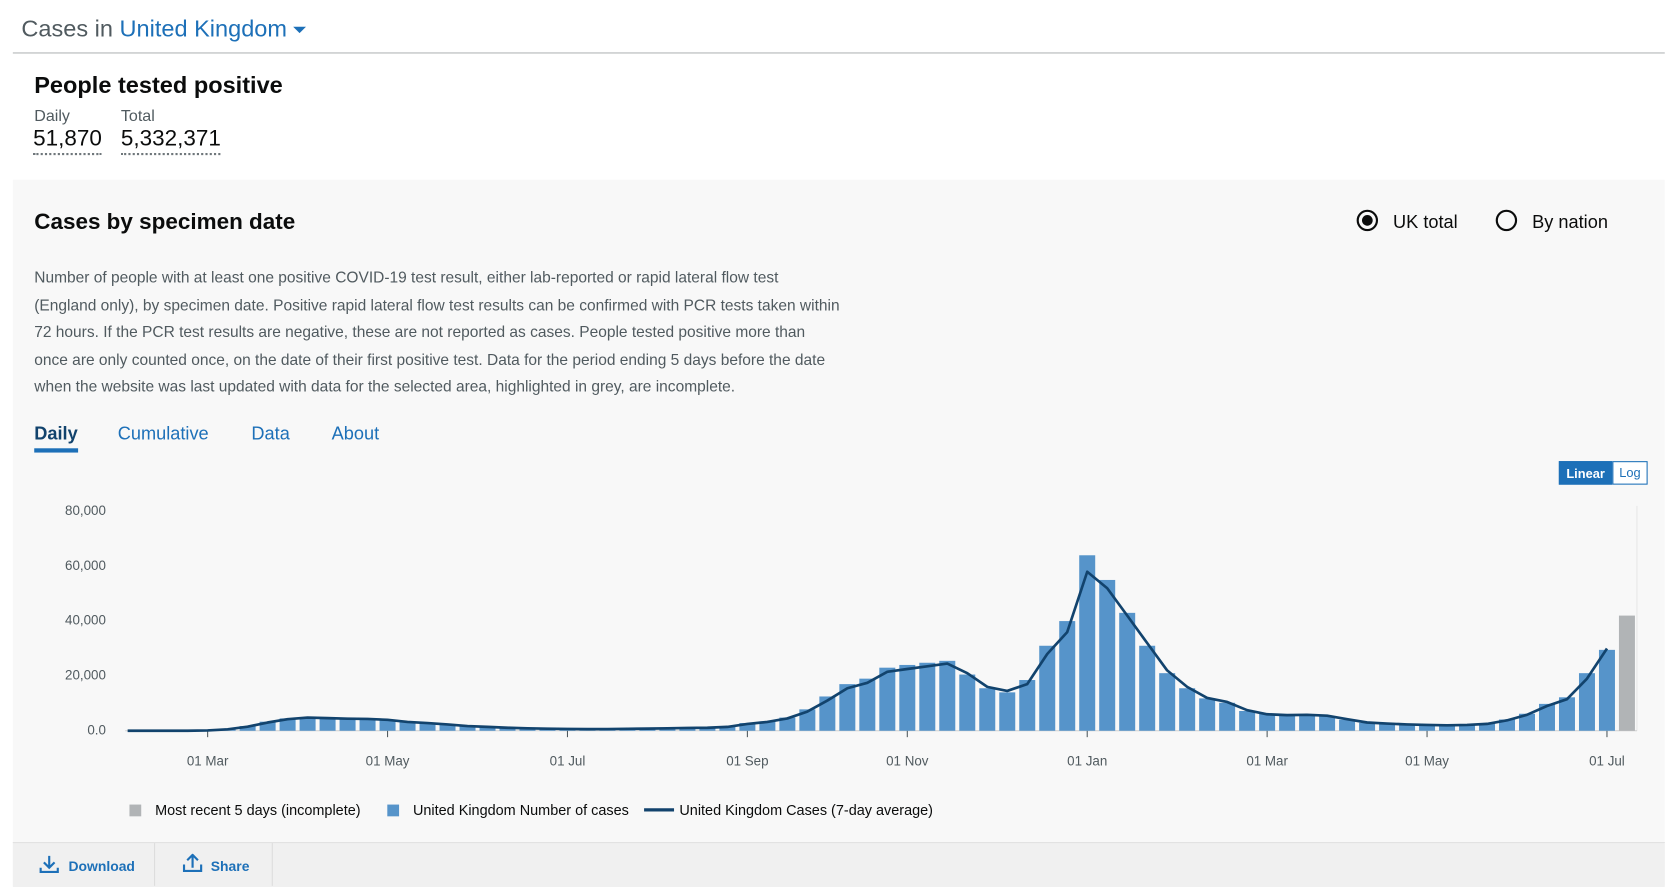  I want to click on download-button: Download, so click(101, 866).